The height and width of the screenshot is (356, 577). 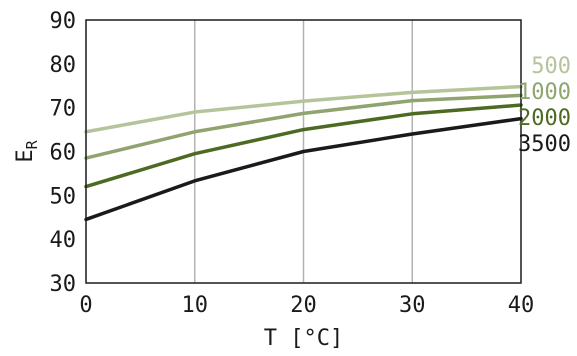 What do you see at coordinates (544, 144) in the screenshot?
I see `legend-item-3500: 3500` at bounding box center [544, 144].